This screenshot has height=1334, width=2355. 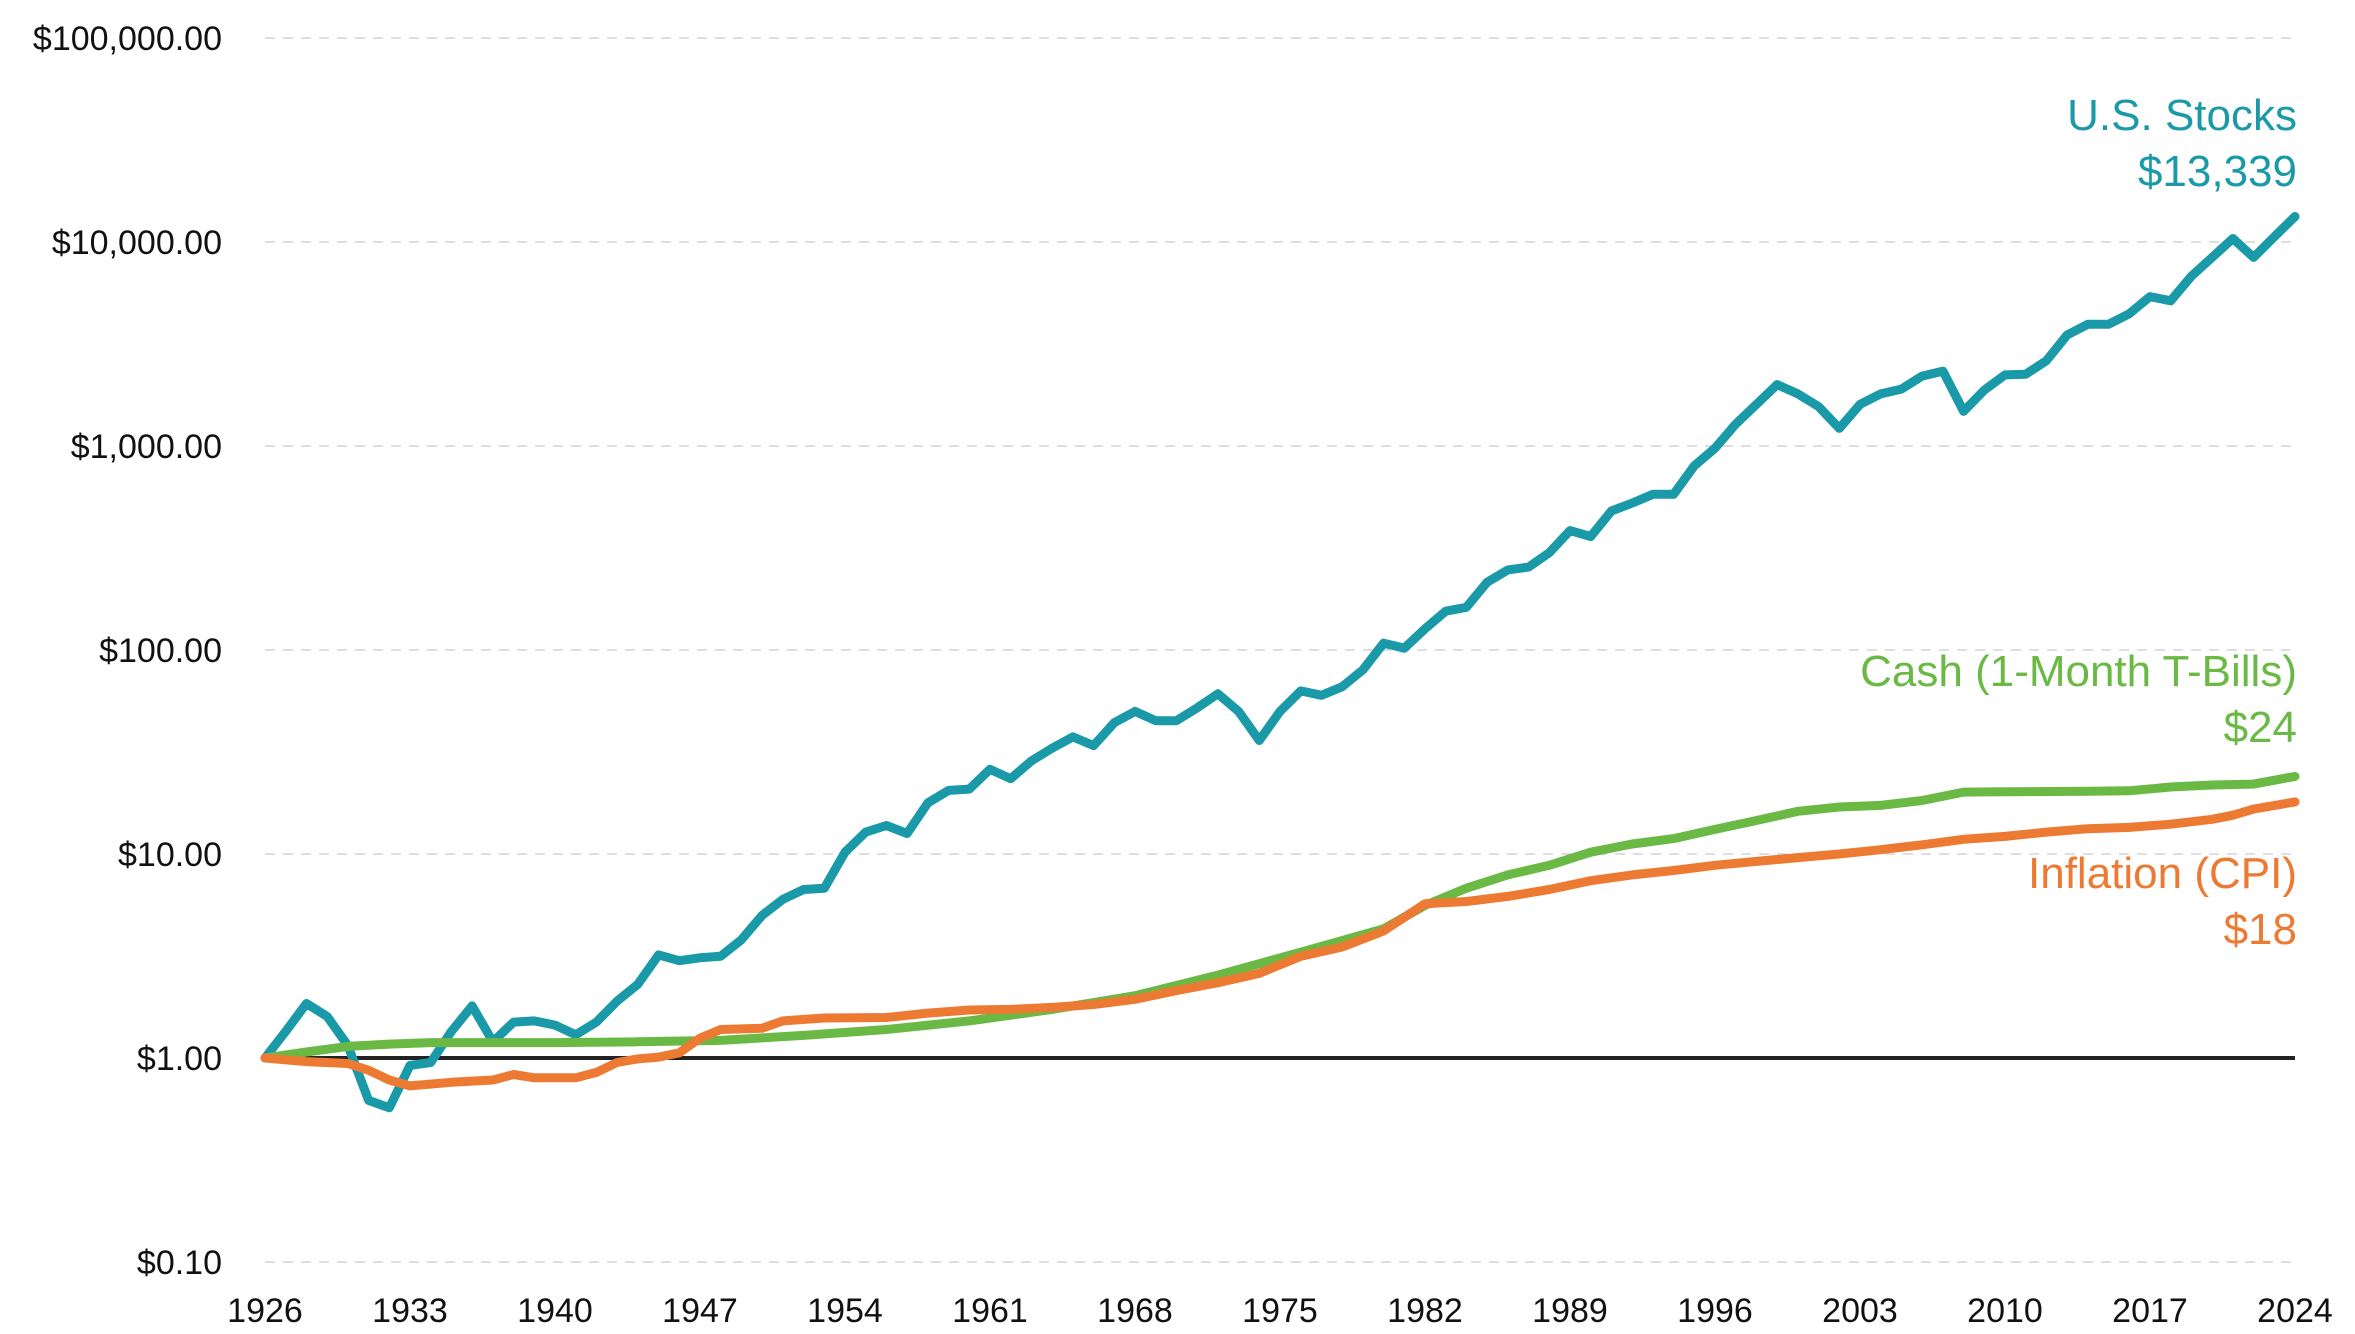 I want to click on series-label-us-stocks: U.S. Stocks, so click(x=2182, y=115).